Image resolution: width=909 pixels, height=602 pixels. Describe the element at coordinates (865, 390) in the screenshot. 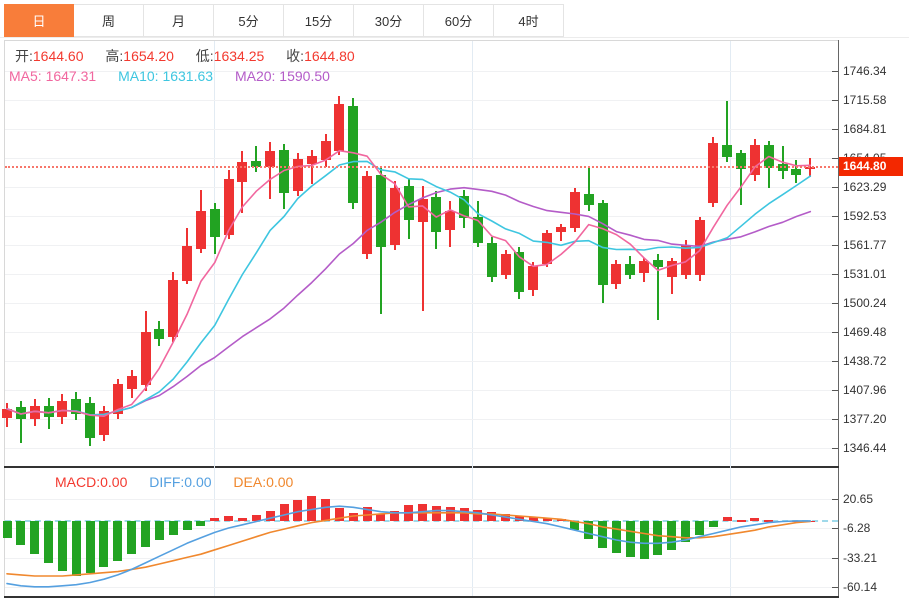

I see `y-axis-label: 1407.96` at that location.